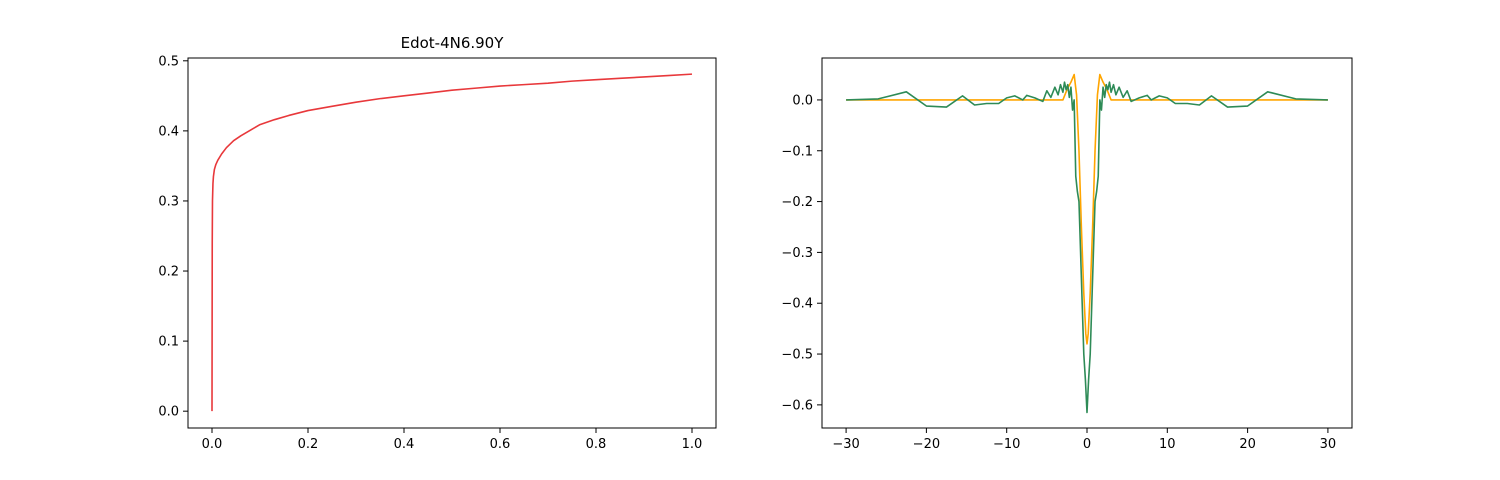 The width and height of the screenshot is (1500, 480). Describe the element at coordinates (797, 151) in the screenshot. I see `right-y-tick-label: −0.1` at that location.